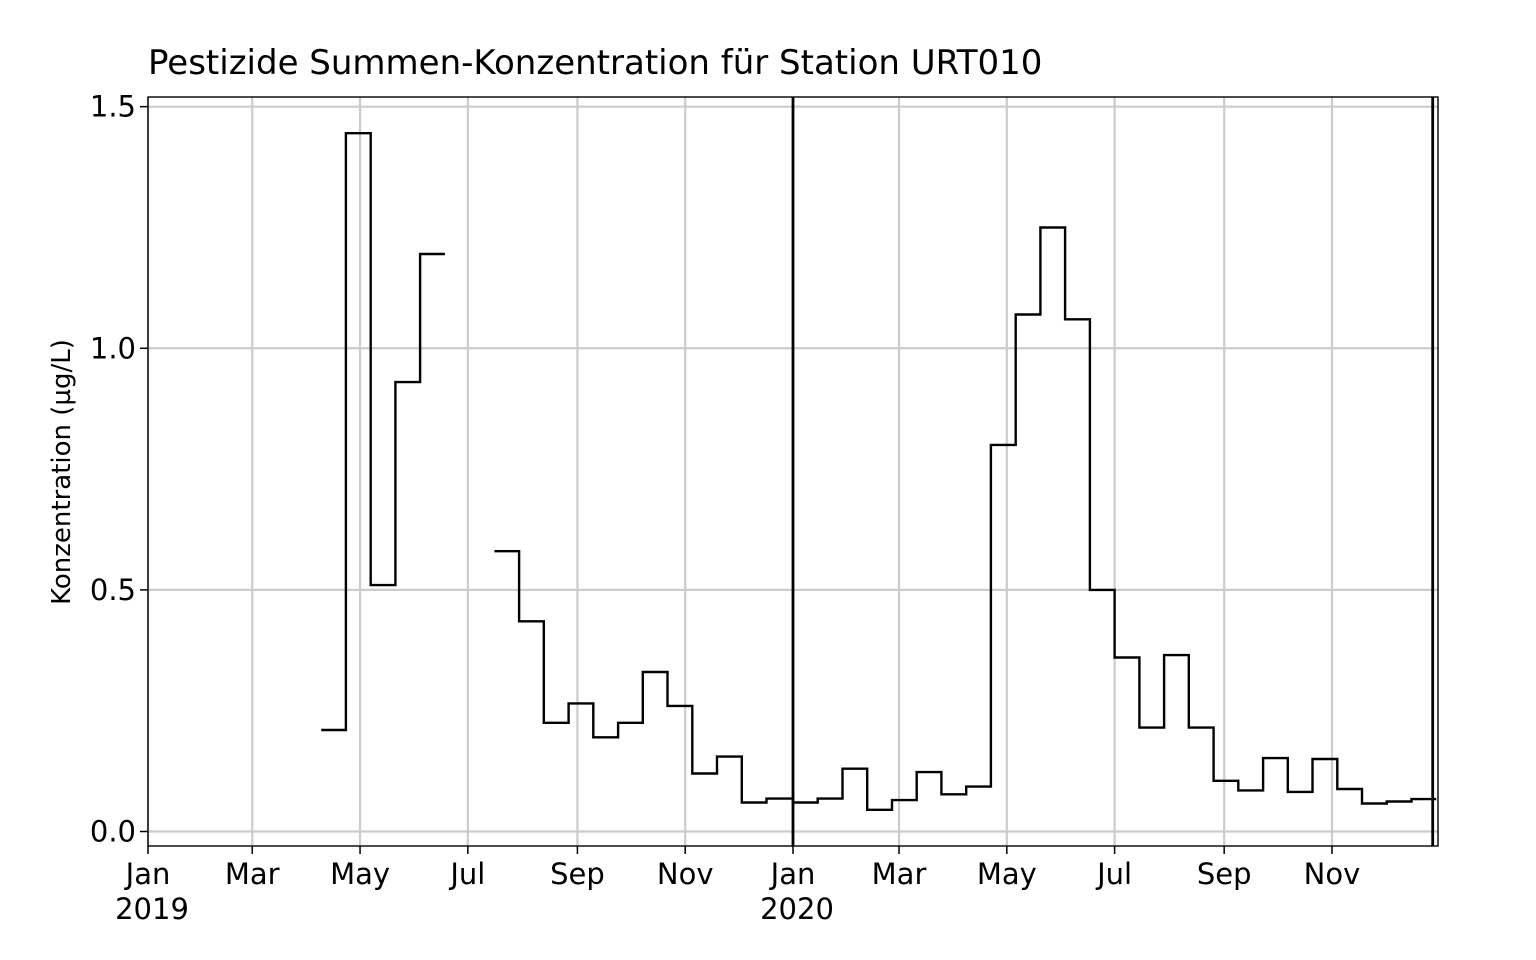 The image size is (1536, 960). I want to click on y-tick-label: 0.5, so click(113, 590).